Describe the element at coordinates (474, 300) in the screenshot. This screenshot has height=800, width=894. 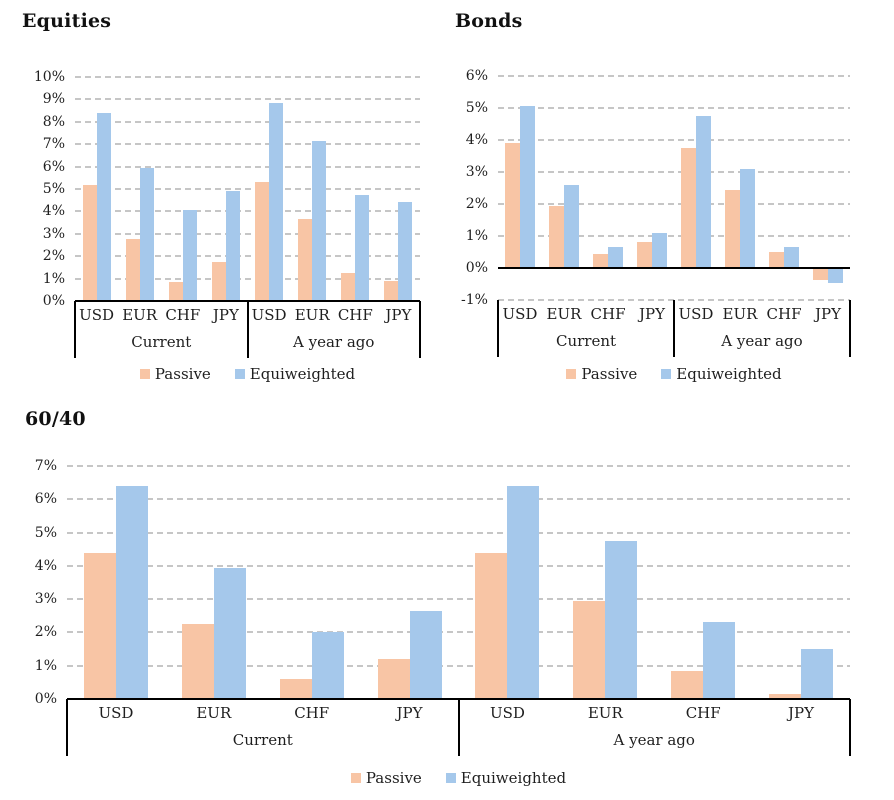
I see `y-tick-label: -1%` at that location.